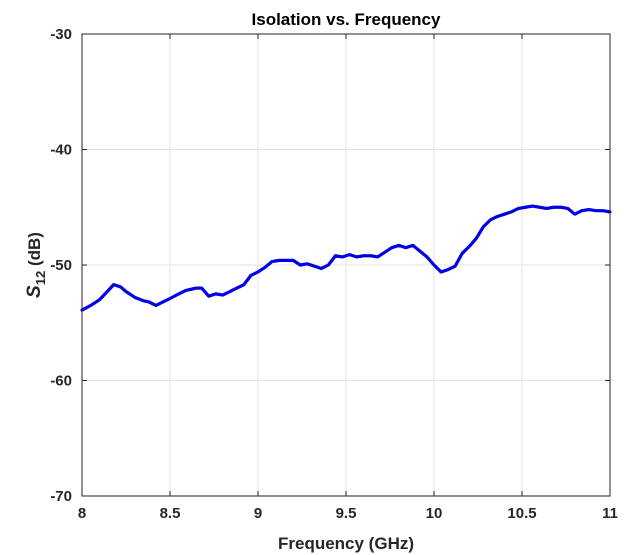  I want to click on x-axis-label: Frequency (GHz), so click(346, 543).